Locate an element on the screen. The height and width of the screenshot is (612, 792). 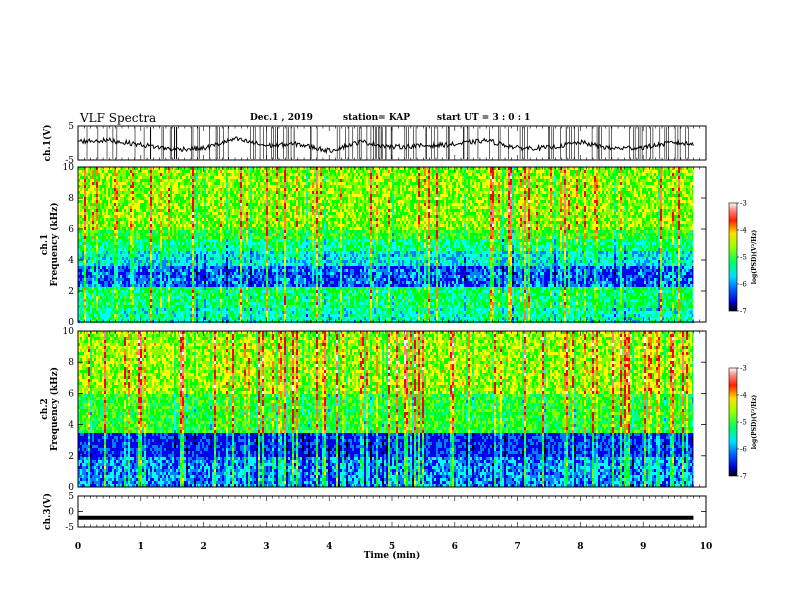
x-tick-label: 4 is located at coordinates (329, 547).